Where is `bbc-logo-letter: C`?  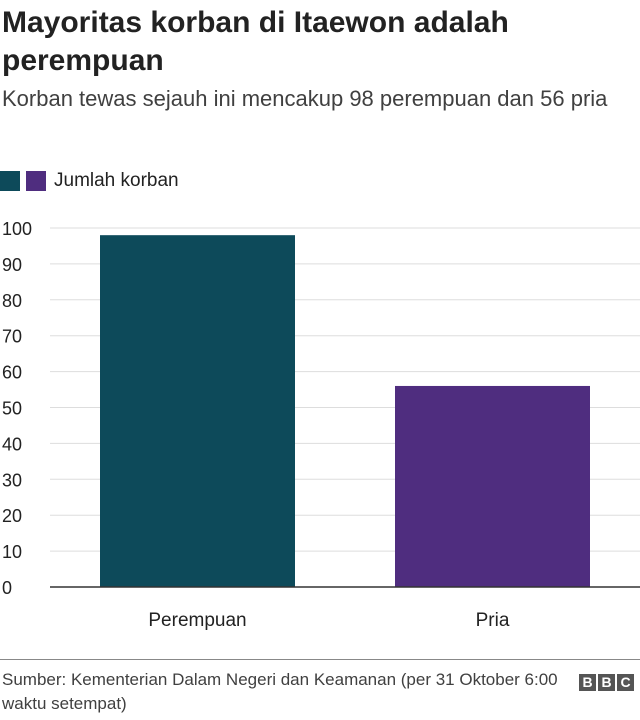 bbc-logo-letter: C is located at coordinates (625, 682).